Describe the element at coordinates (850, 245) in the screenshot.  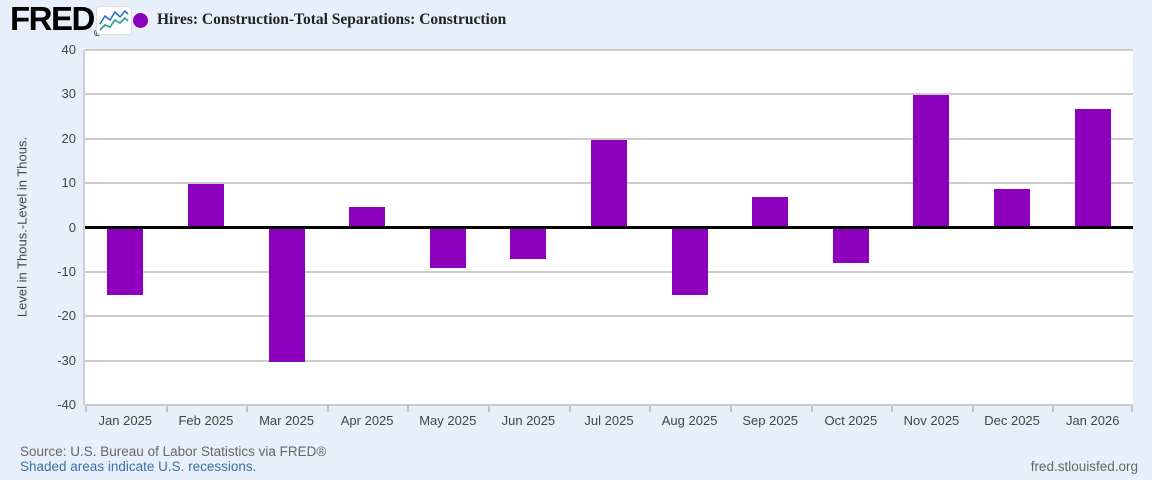
I see `bar-oct-2025` at that location.